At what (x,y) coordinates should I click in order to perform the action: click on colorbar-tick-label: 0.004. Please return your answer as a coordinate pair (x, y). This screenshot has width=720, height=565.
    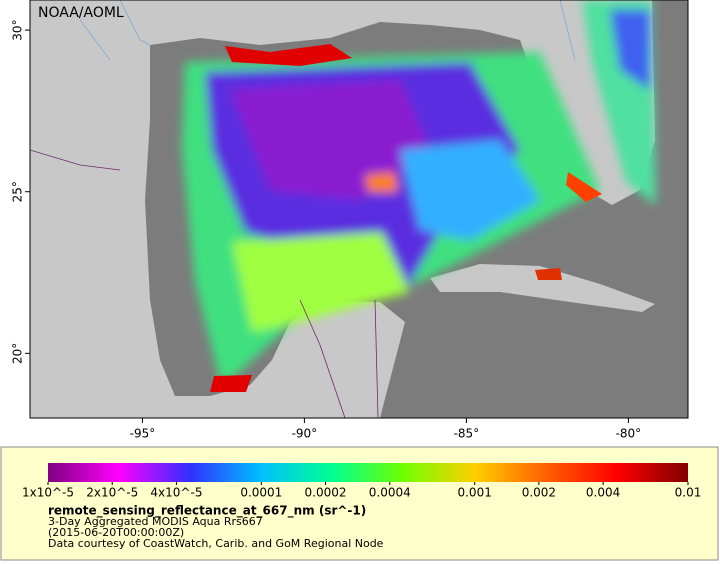
    Looking at the image, I should click on (603, 493).